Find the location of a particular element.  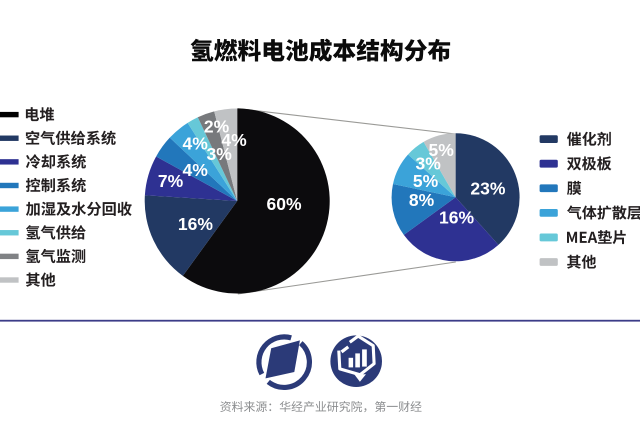

svg-text: 8% is located at coordinates (422, 200).